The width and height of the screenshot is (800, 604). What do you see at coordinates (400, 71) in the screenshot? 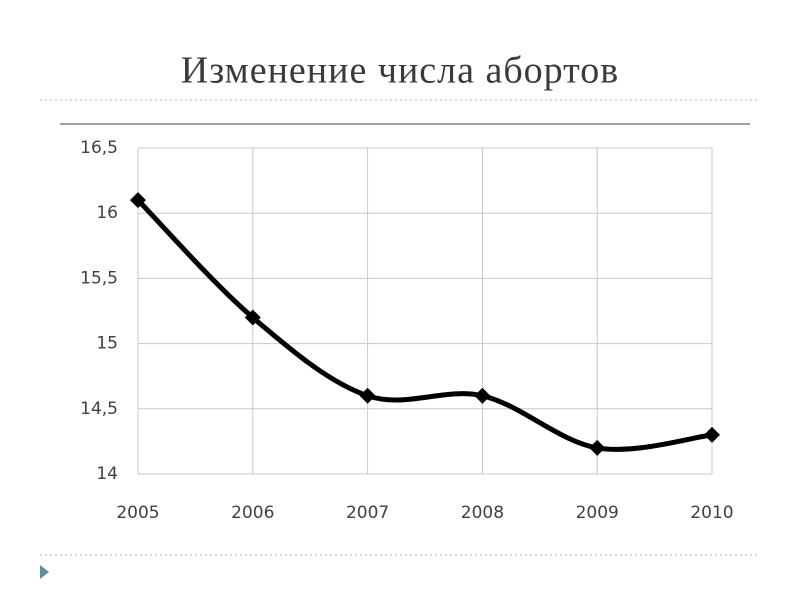
I see `chart-title: Изменение числа абортов` at bounding box center [400, 71].